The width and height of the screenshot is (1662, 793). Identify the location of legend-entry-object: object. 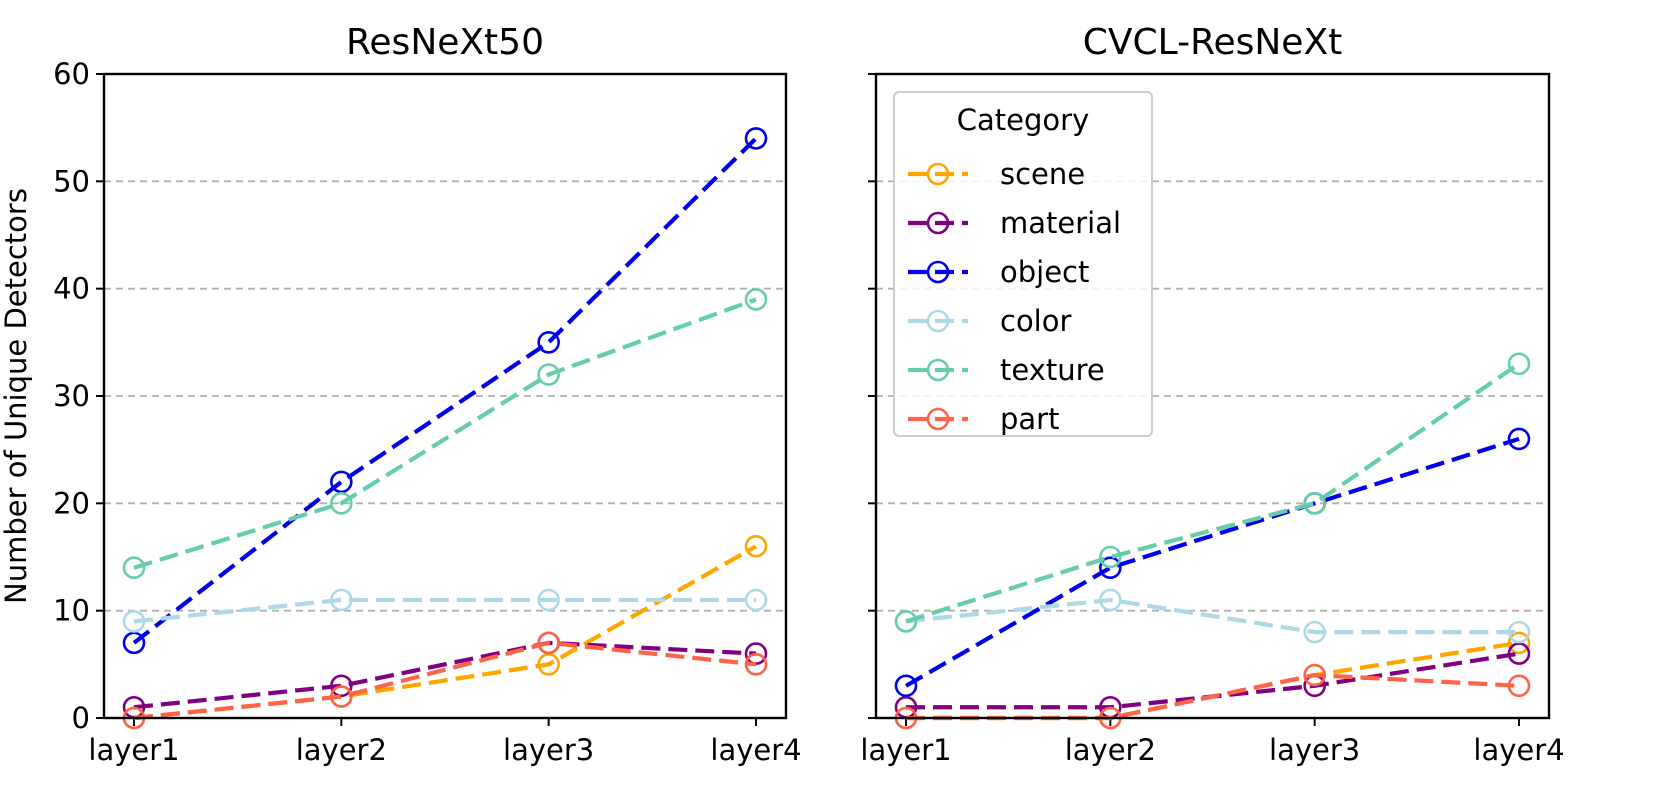
(998, 272).